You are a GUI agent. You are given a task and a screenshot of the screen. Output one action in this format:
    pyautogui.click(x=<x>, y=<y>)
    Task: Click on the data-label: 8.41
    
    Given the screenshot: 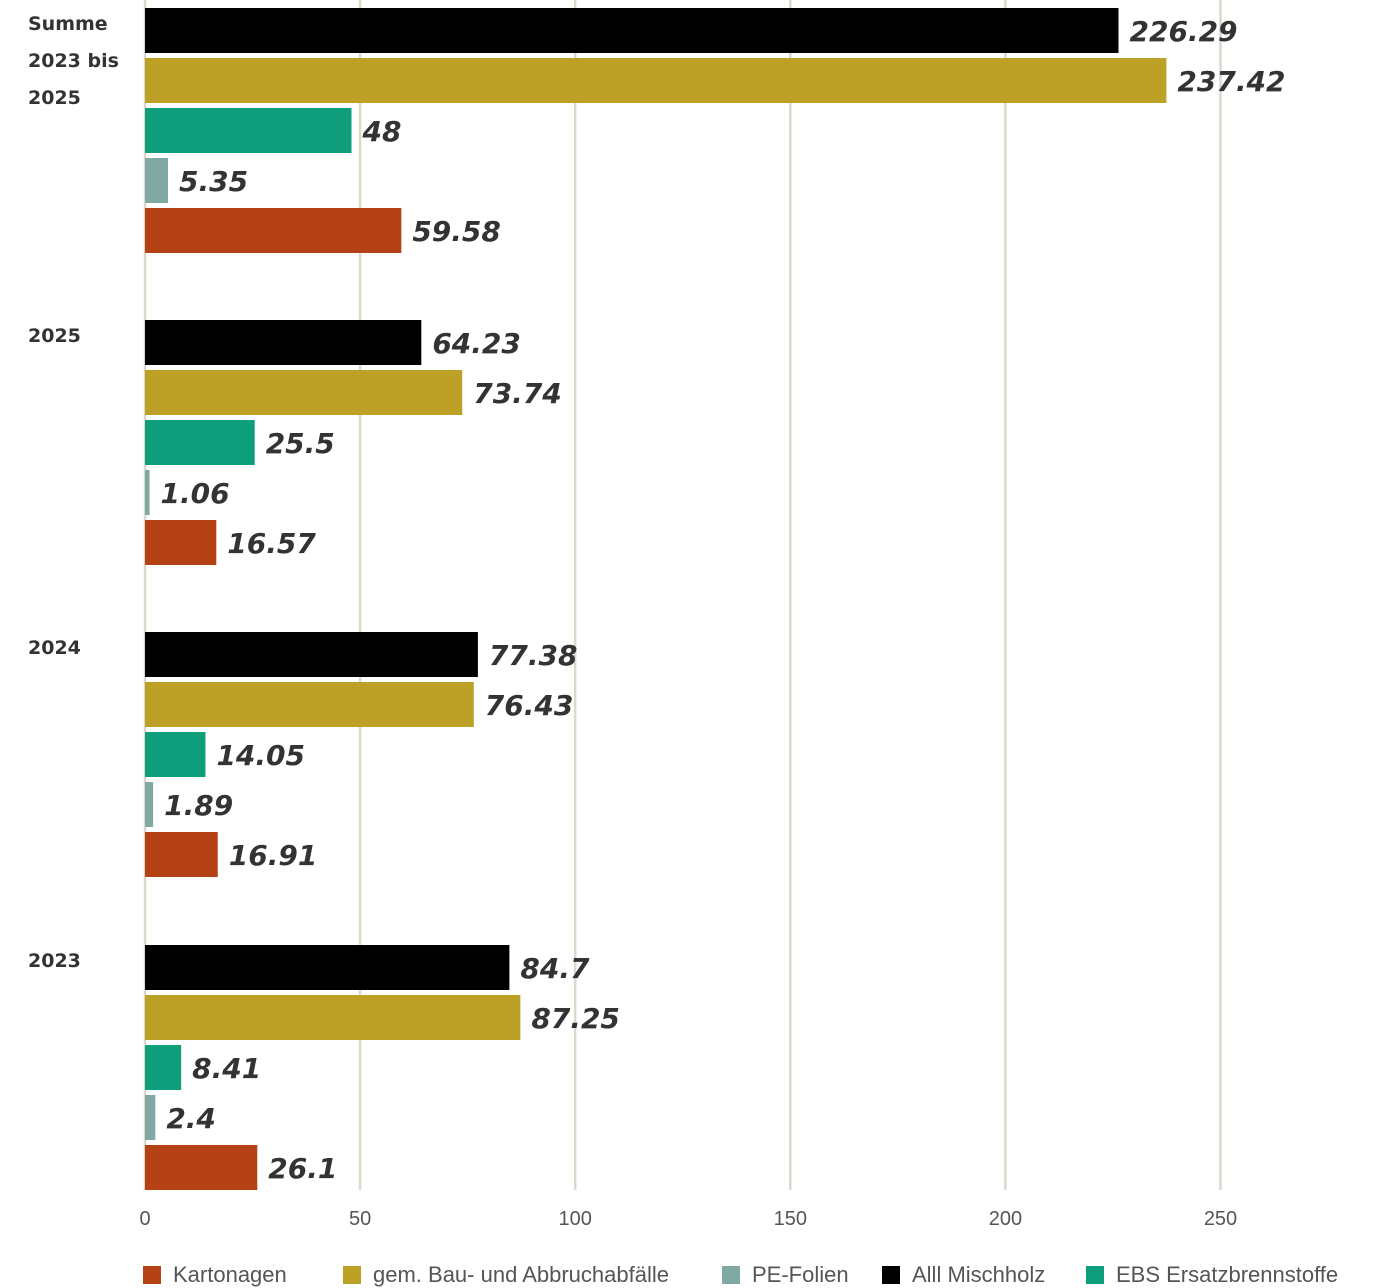 What is the action you would take?
    pyautogui.click(x=226, y=1068)
    